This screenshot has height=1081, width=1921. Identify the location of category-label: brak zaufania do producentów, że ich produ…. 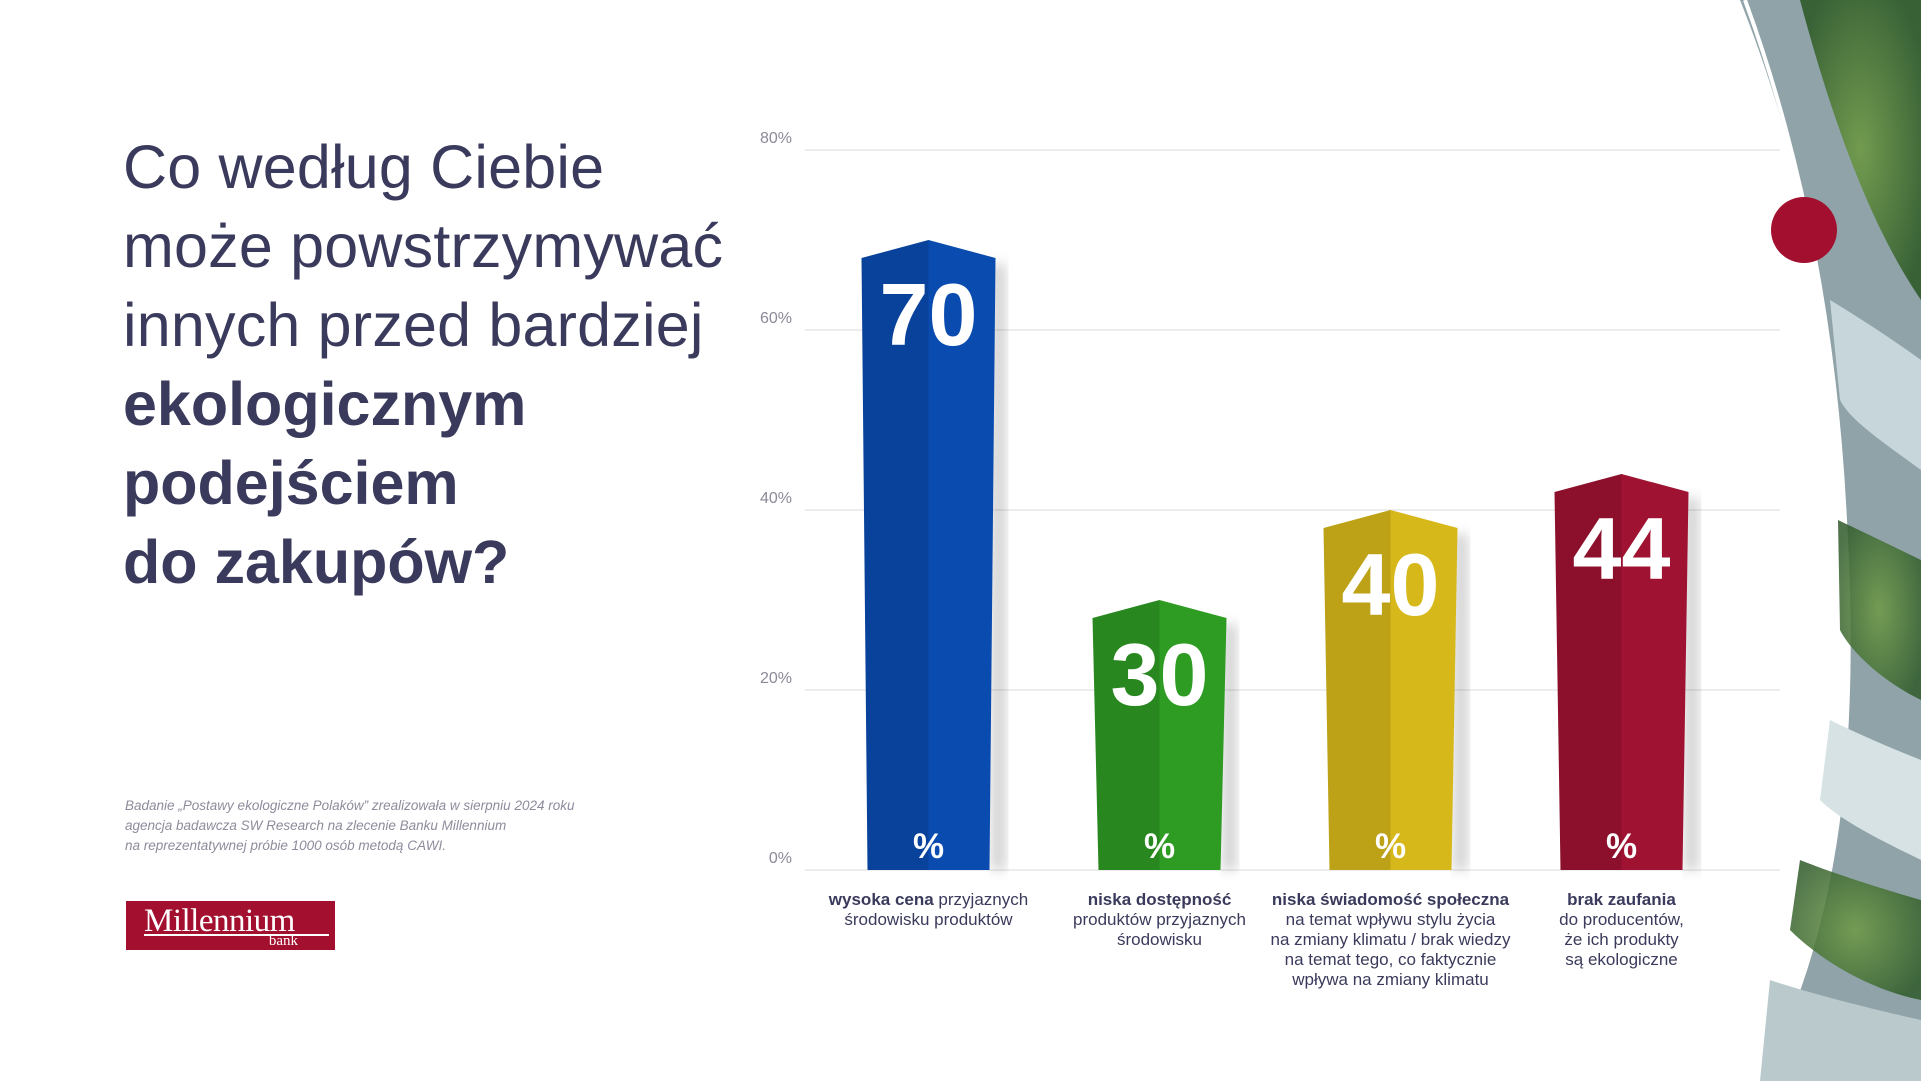
(1622, 930).